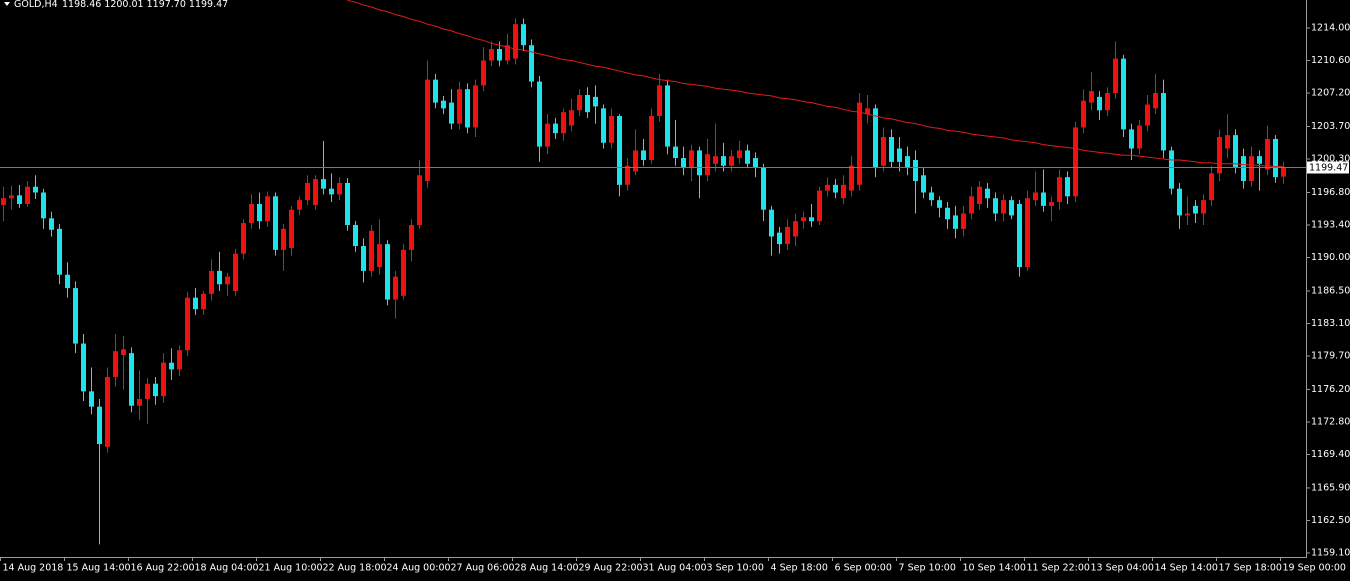 This screenshot has height=581, width=1350. What do you see at coordinates (36, 5) in the screenshot?
I see `chart-title: GOLD,H4` at bounding box center [36, 5].